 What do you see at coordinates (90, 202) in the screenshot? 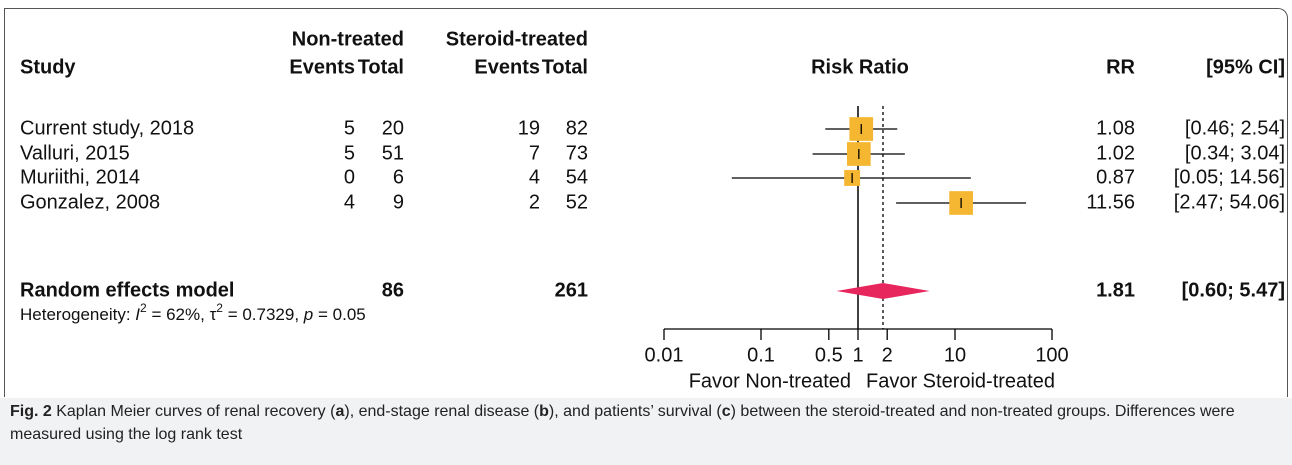
I see `study-name: Gonzalez, 2008` at bounding box center [90, 202].